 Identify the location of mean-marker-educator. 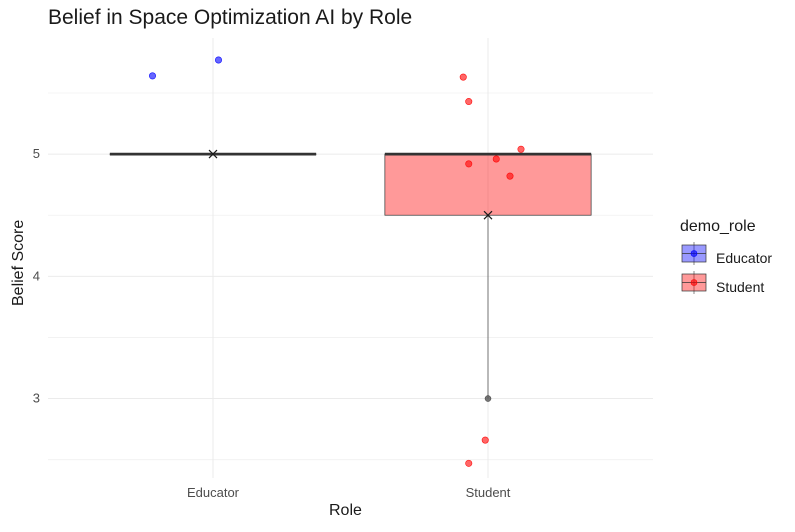
(213, 154).